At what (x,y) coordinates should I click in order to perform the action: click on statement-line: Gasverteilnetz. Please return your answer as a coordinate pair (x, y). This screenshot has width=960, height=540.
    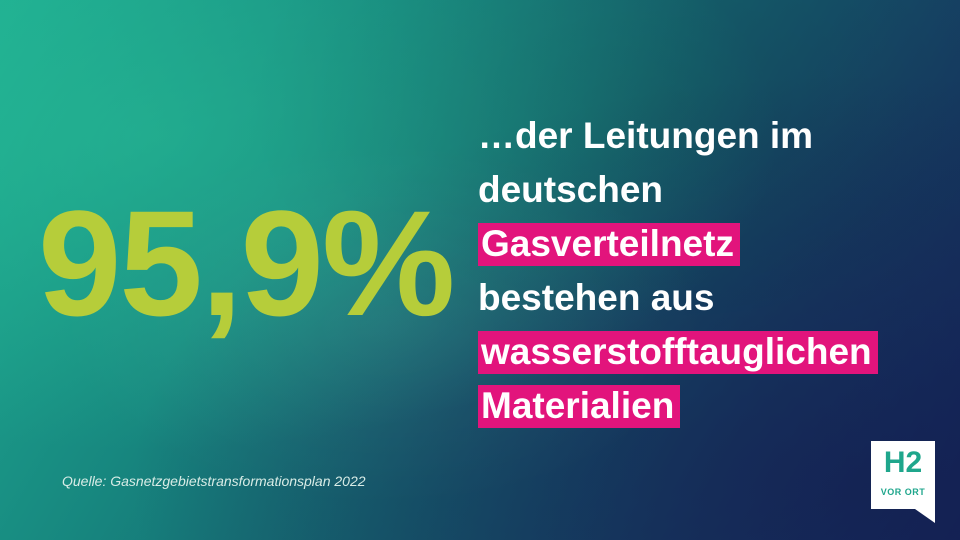
    Looking at the image, I should click on (708, 245).